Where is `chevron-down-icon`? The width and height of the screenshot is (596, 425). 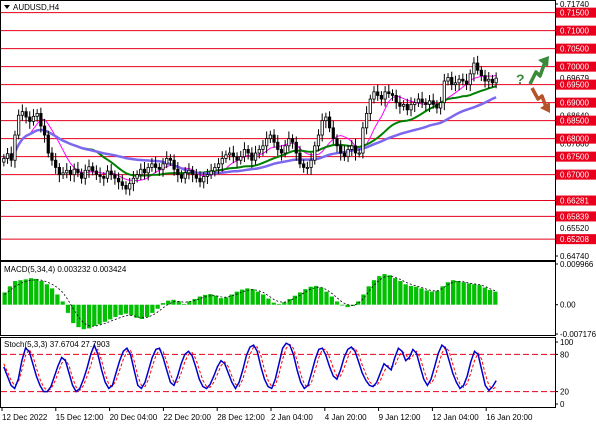 chevron-down-icon is located at coordinates (7, 7).